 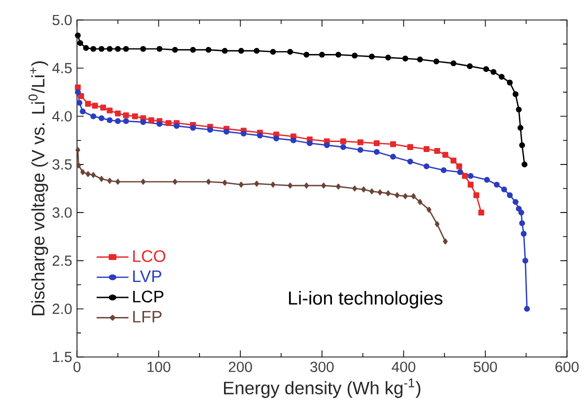 I want to click on x-tick-label: 100, so click(x=159, y=367).